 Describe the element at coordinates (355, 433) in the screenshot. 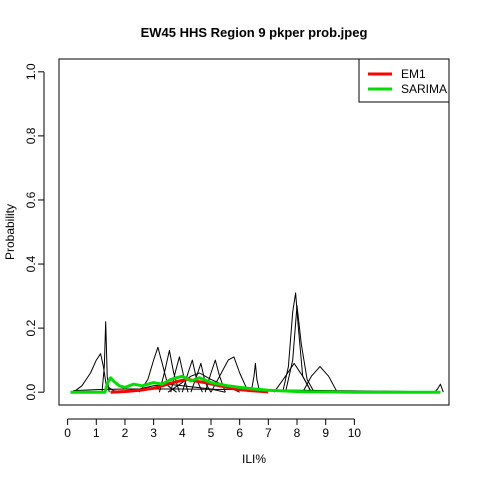

I see `x-tick-label: 10` at that location.